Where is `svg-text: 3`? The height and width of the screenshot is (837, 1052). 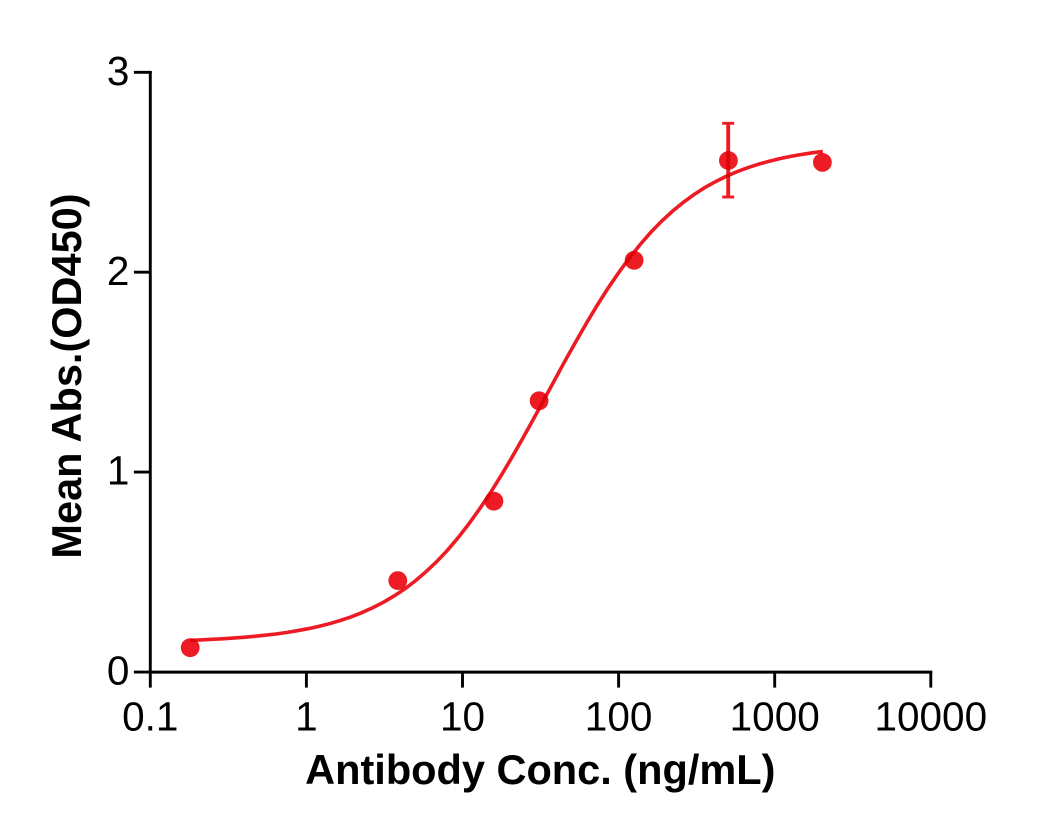 svg-text: 3 is located at coordinates (118, 71).